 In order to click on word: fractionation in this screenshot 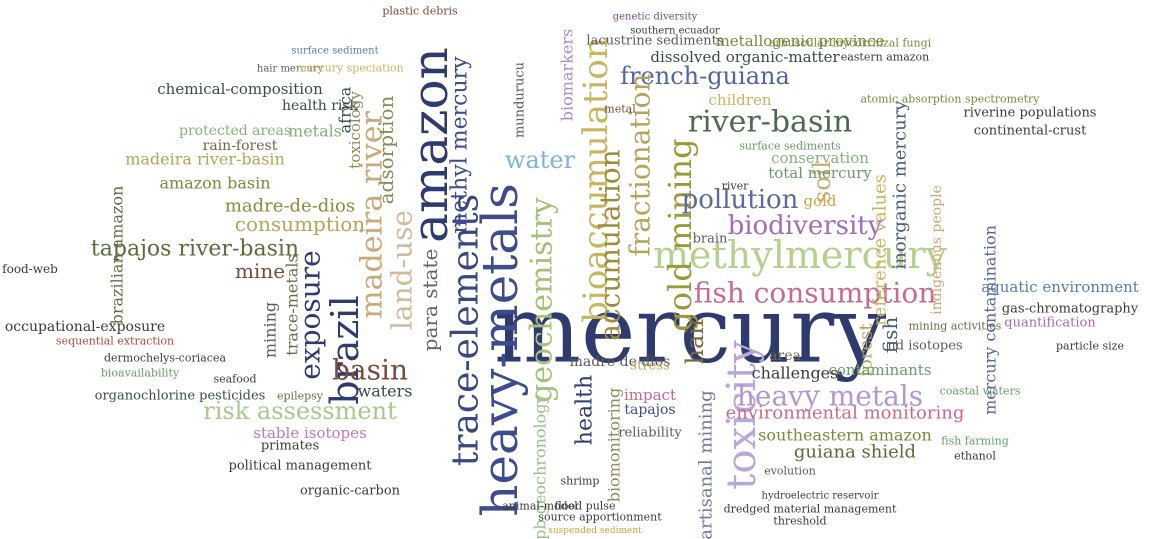, I will do `click(640, 164)`.